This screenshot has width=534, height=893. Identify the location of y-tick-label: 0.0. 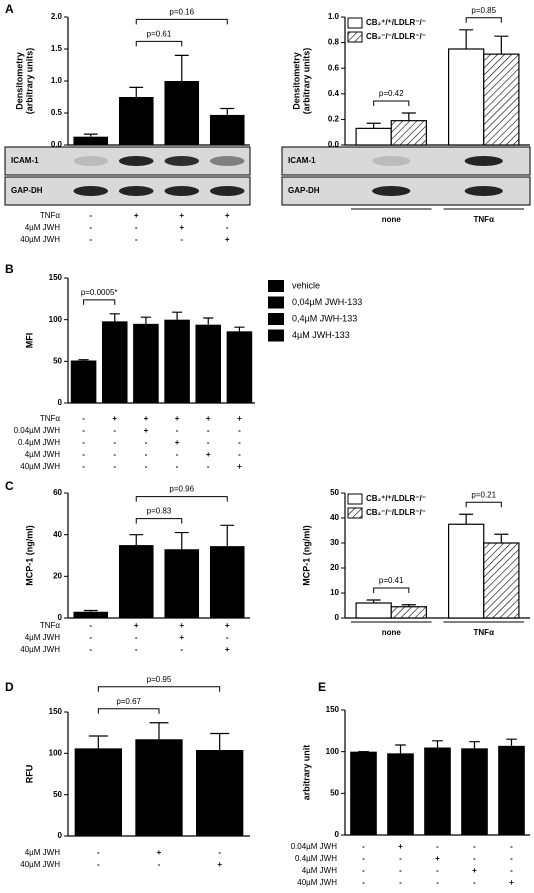
(334, 144).